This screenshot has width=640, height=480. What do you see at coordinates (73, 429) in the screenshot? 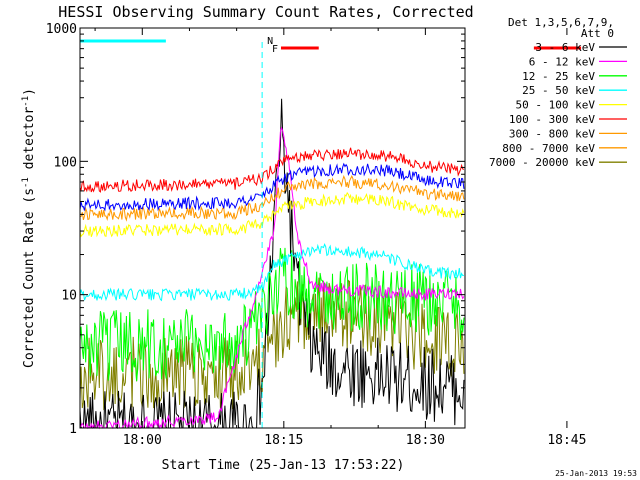
I see `y-tick-label: 1` at bounding box center [73, 429].